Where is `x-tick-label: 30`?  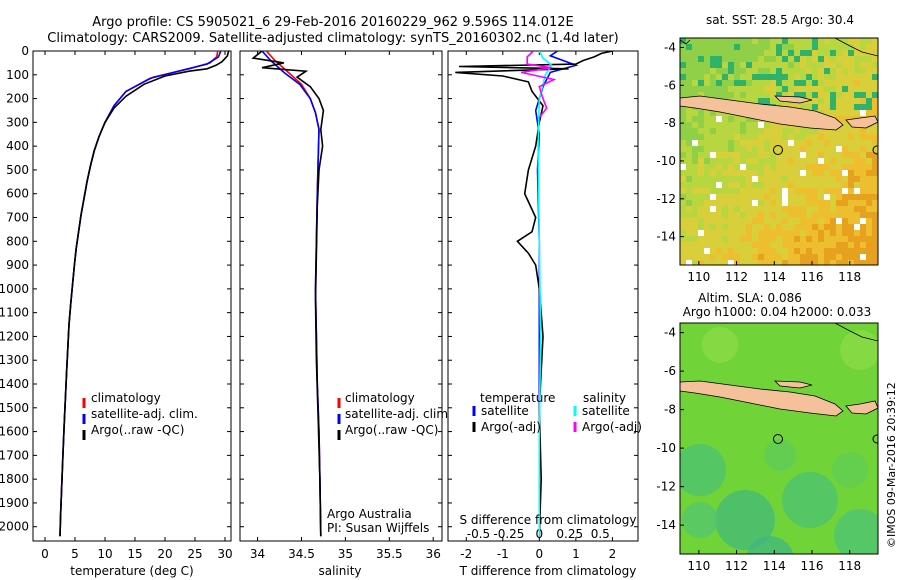 x-tick-label: 30 is located at coordinates (224, 554).